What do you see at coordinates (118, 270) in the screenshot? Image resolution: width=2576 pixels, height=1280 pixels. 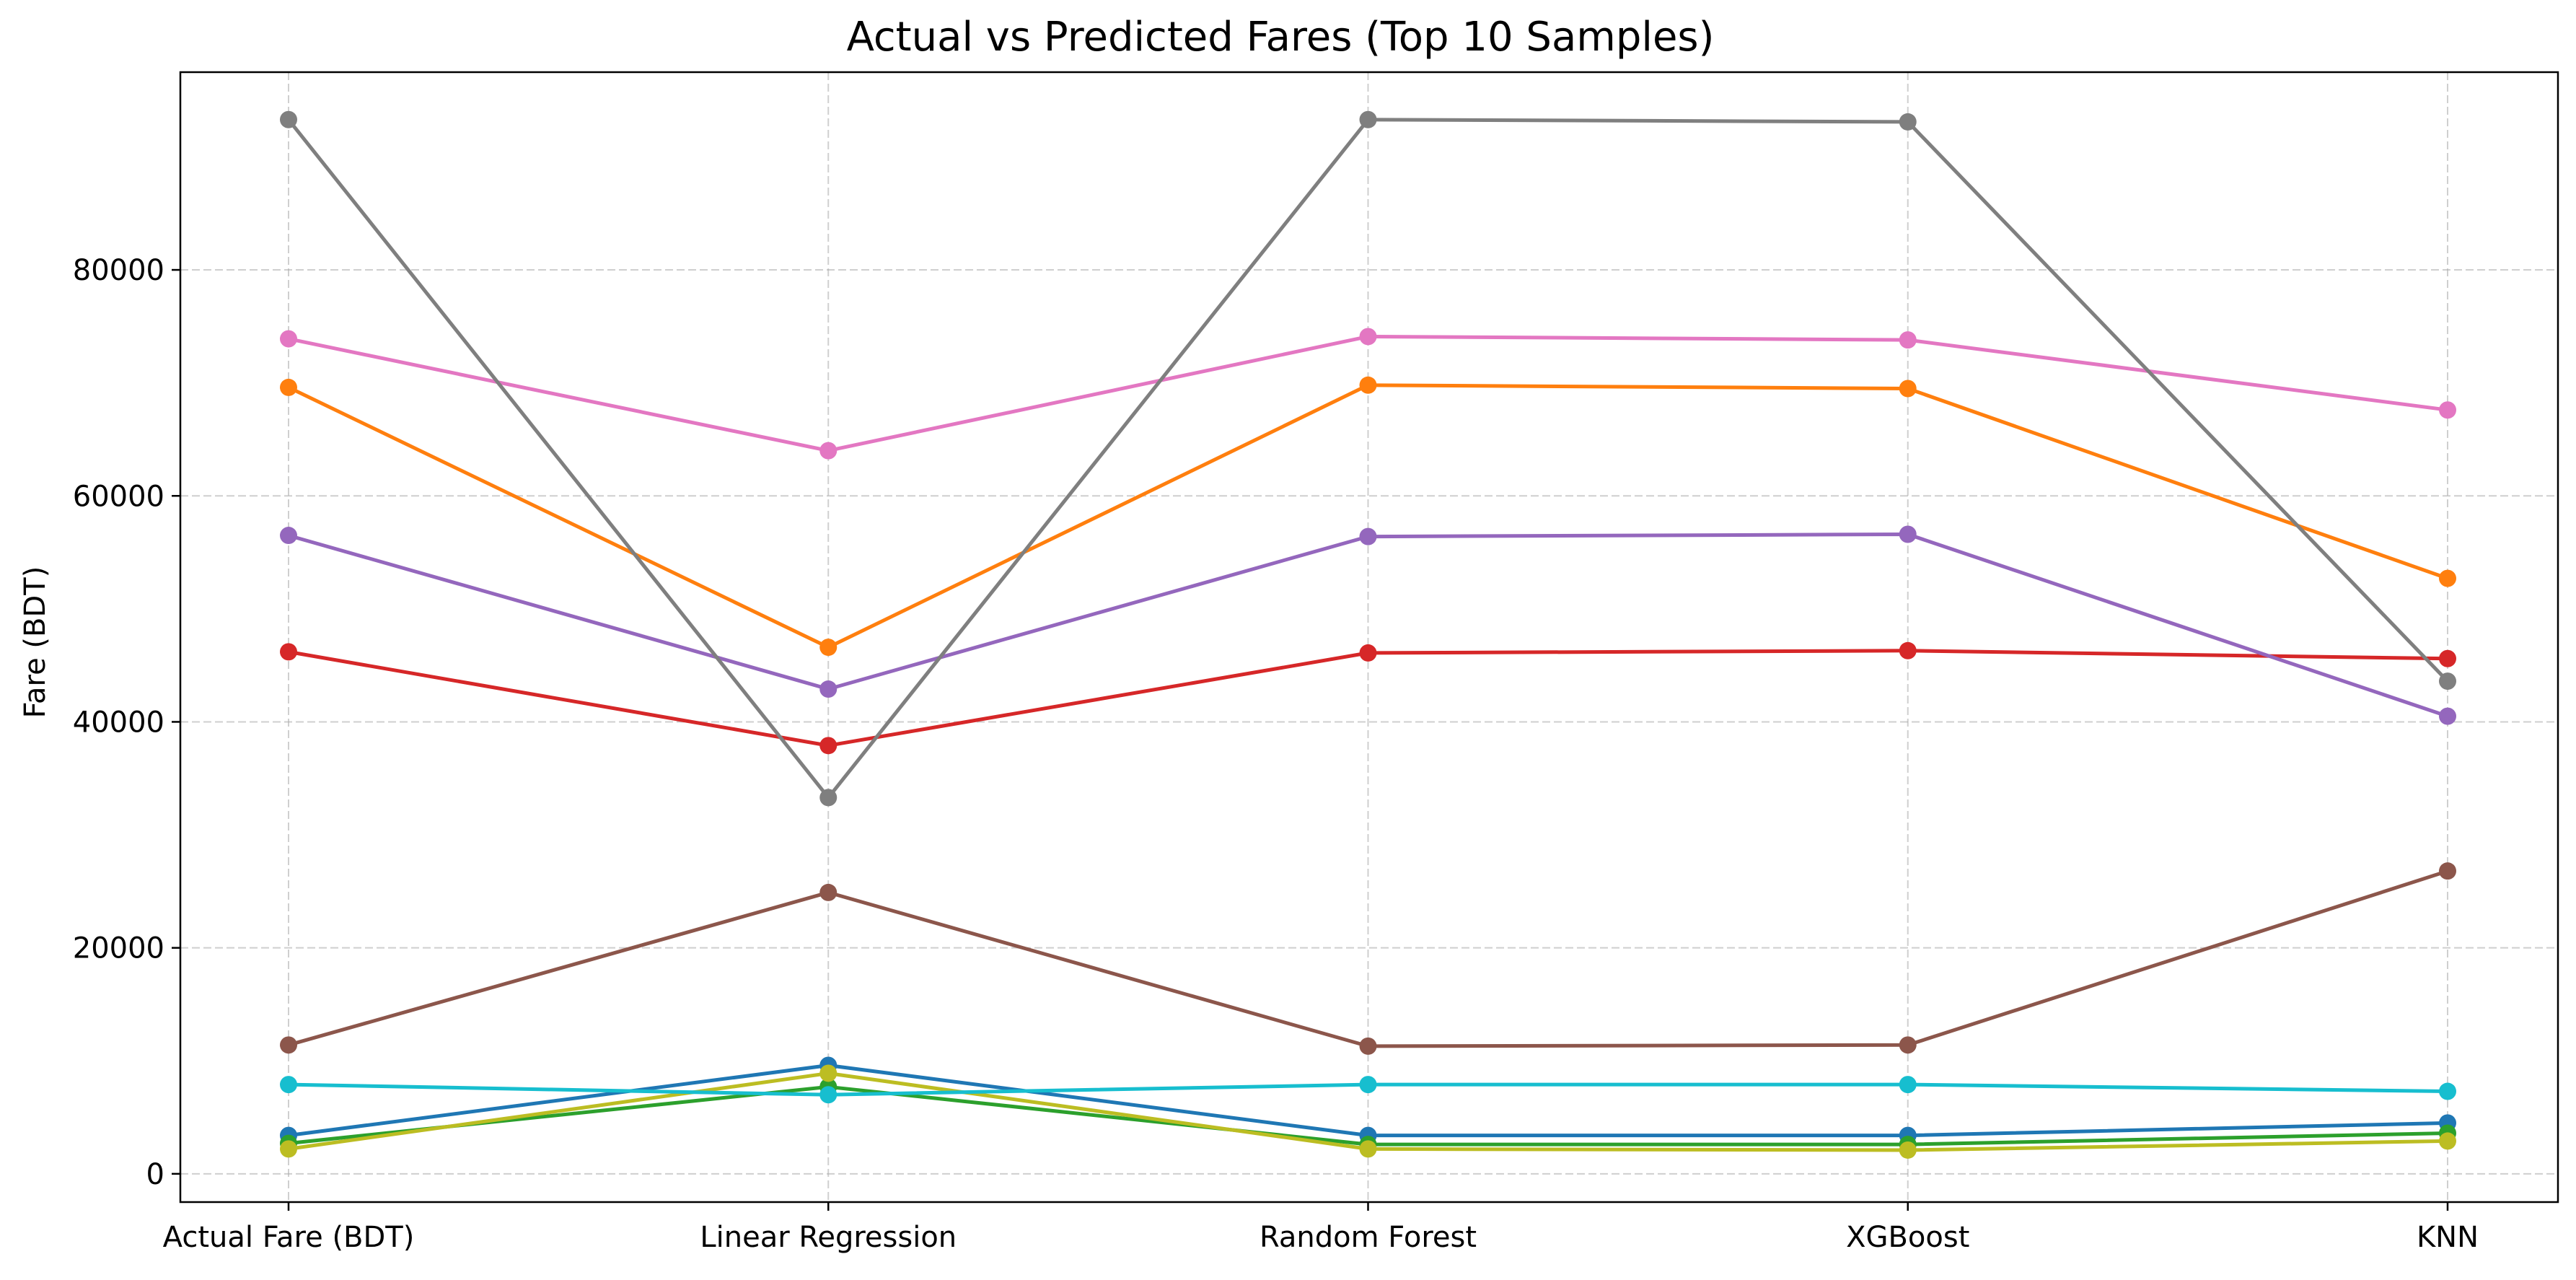 I see `y-tick-label: 80000` at bounding box center [118, 270].